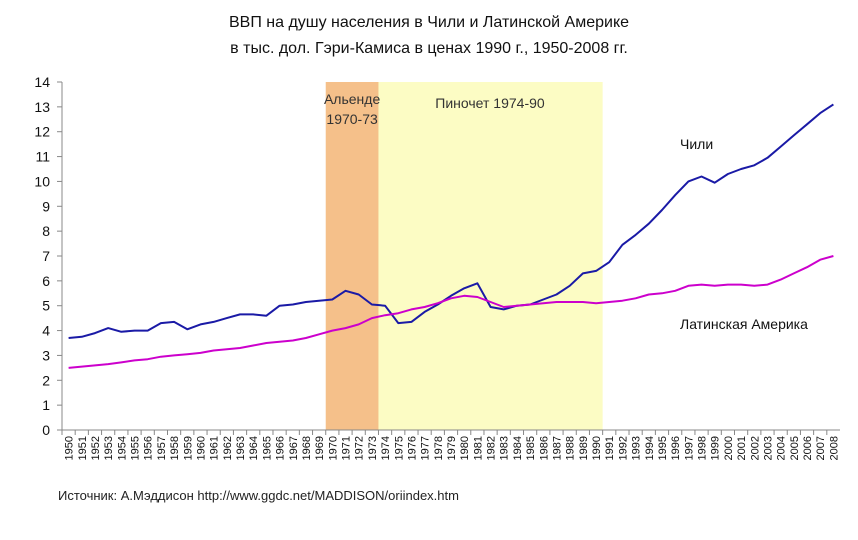 This screenshot has height=540, width=858. What do you see at coordinates (46, 306) in the screenshot?
I see `y-tick-label: 5` at bounding box center [46, 306].